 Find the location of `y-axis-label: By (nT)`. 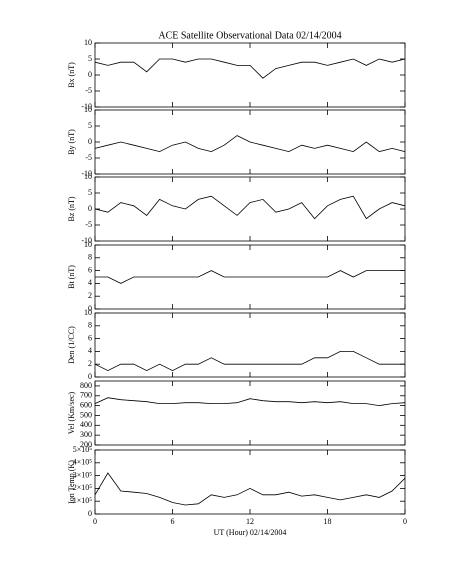

y-axis-label: By (nT) is located at coordinates (71, 142).